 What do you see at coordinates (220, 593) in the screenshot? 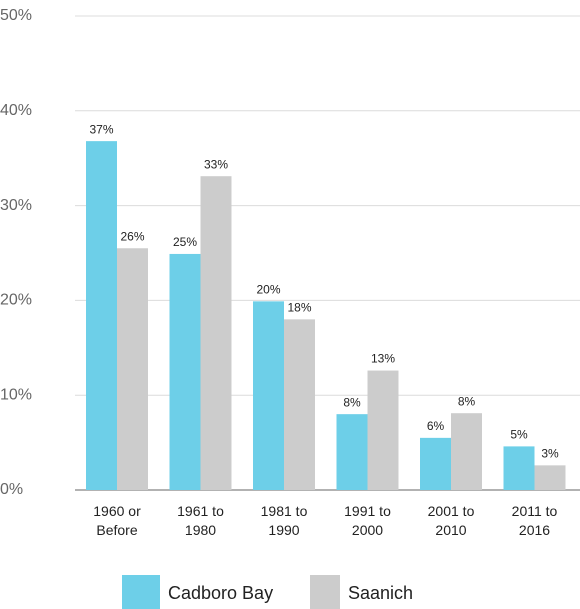
I see `legend-label: Cadboro Bay` at bounding box center [220, 593].